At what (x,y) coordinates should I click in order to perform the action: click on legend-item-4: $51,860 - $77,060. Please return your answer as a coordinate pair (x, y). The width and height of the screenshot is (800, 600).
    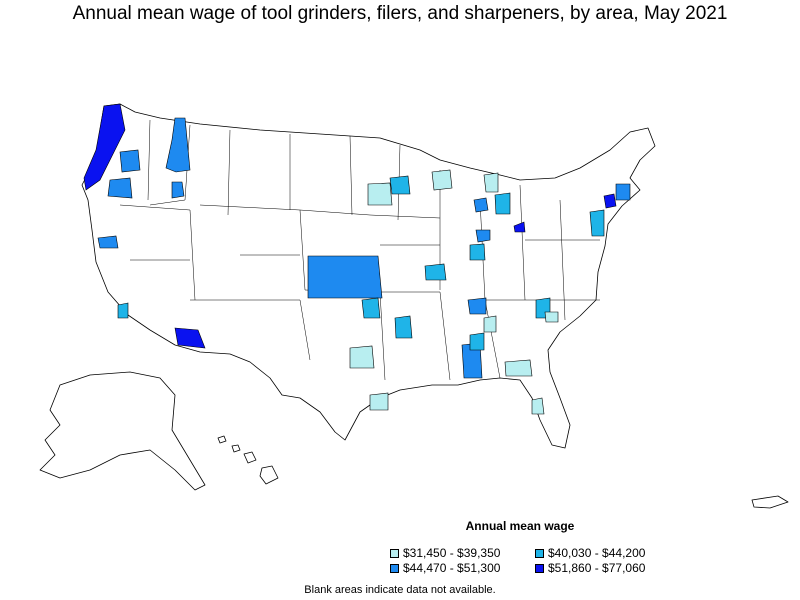
    Looking at the image, I should click on (590, 568).